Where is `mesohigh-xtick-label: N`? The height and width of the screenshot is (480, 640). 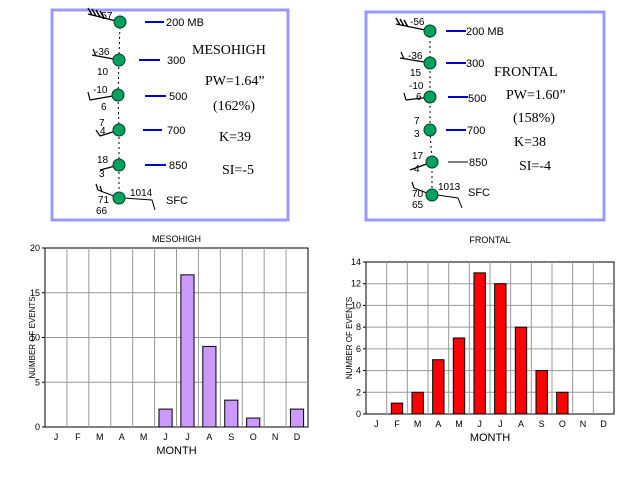
mesohigh-xtick-label: N is located at coordinates (275, 437).